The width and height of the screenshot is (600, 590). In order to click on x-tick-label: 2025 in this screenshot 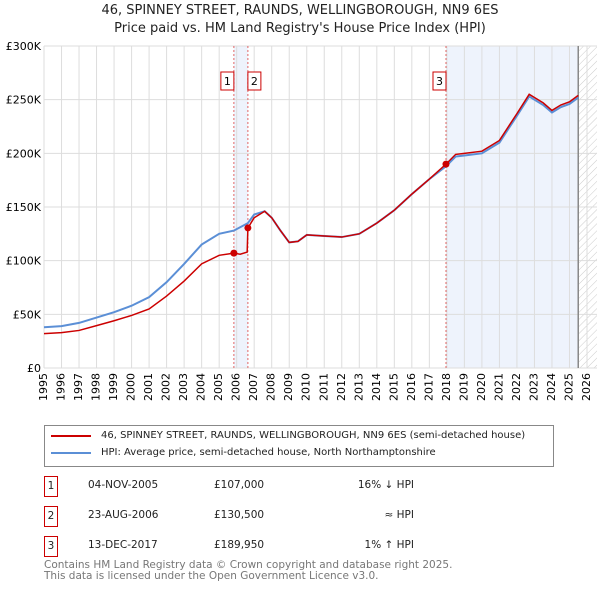, I will do `click(568, 387)`.